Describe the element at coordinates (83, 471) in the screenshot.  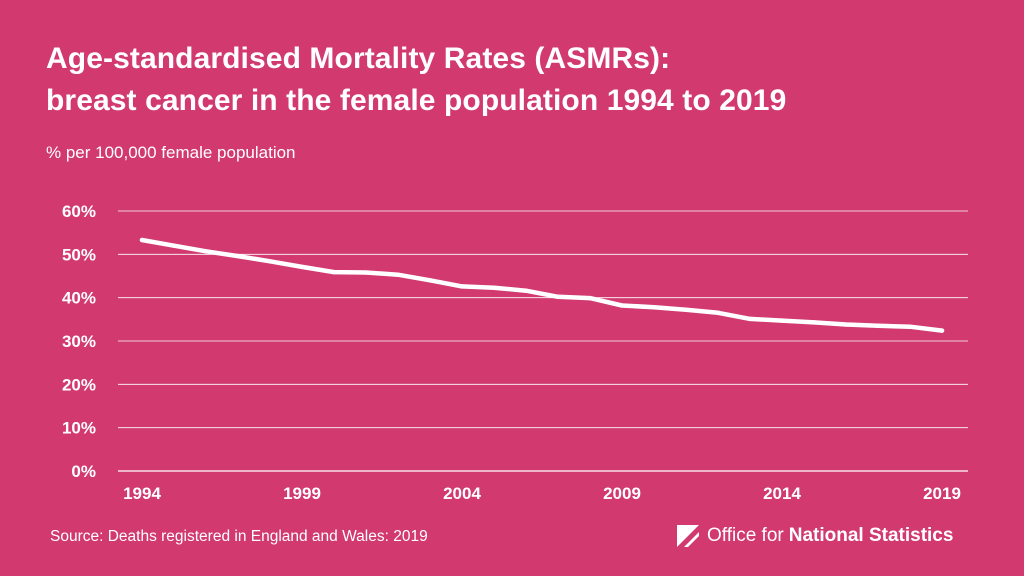
I see `y-tick-label: 0%` at that location.